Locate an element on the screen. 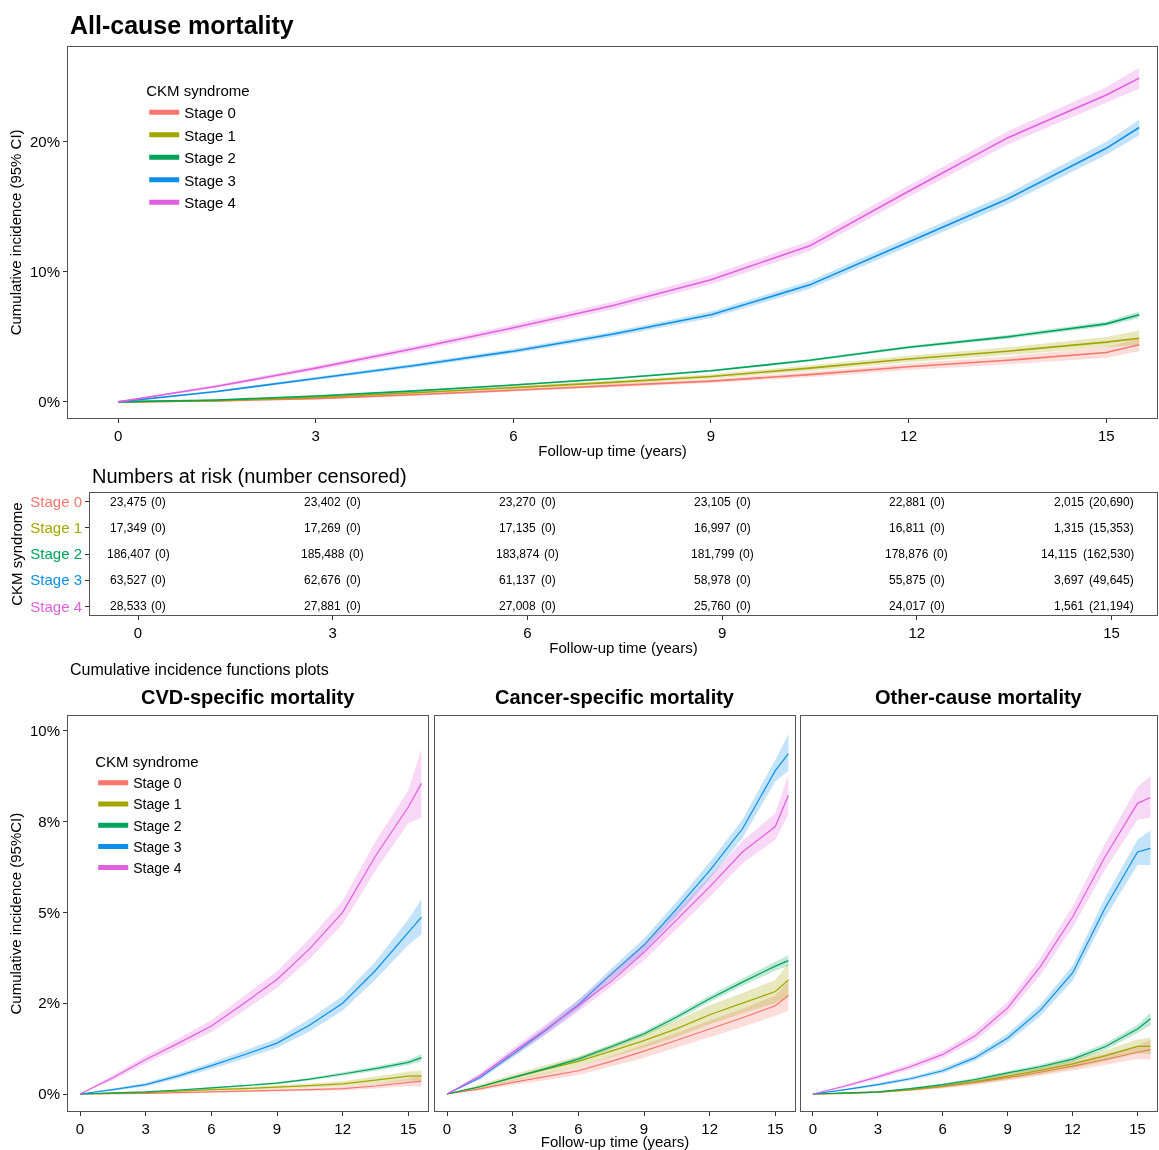 This screenshot has height=1150, width=1159. annotation: (162,530) is located at coordinates (1109, 554).